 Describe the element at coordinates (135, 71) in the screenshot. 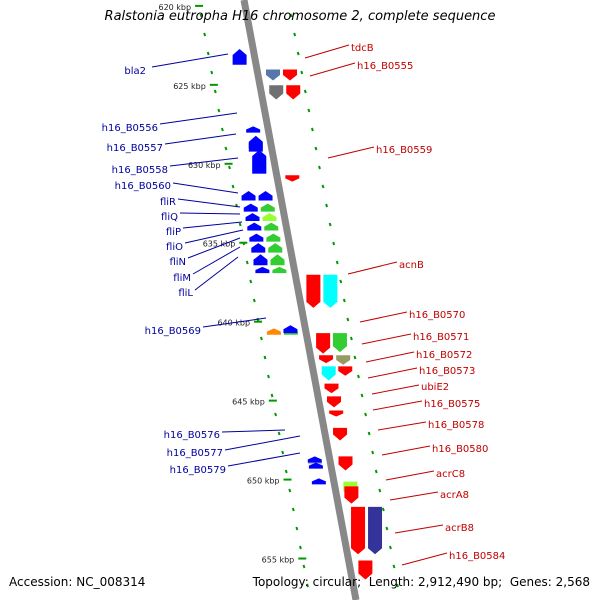

I see `gene-label: bla2` at that location.